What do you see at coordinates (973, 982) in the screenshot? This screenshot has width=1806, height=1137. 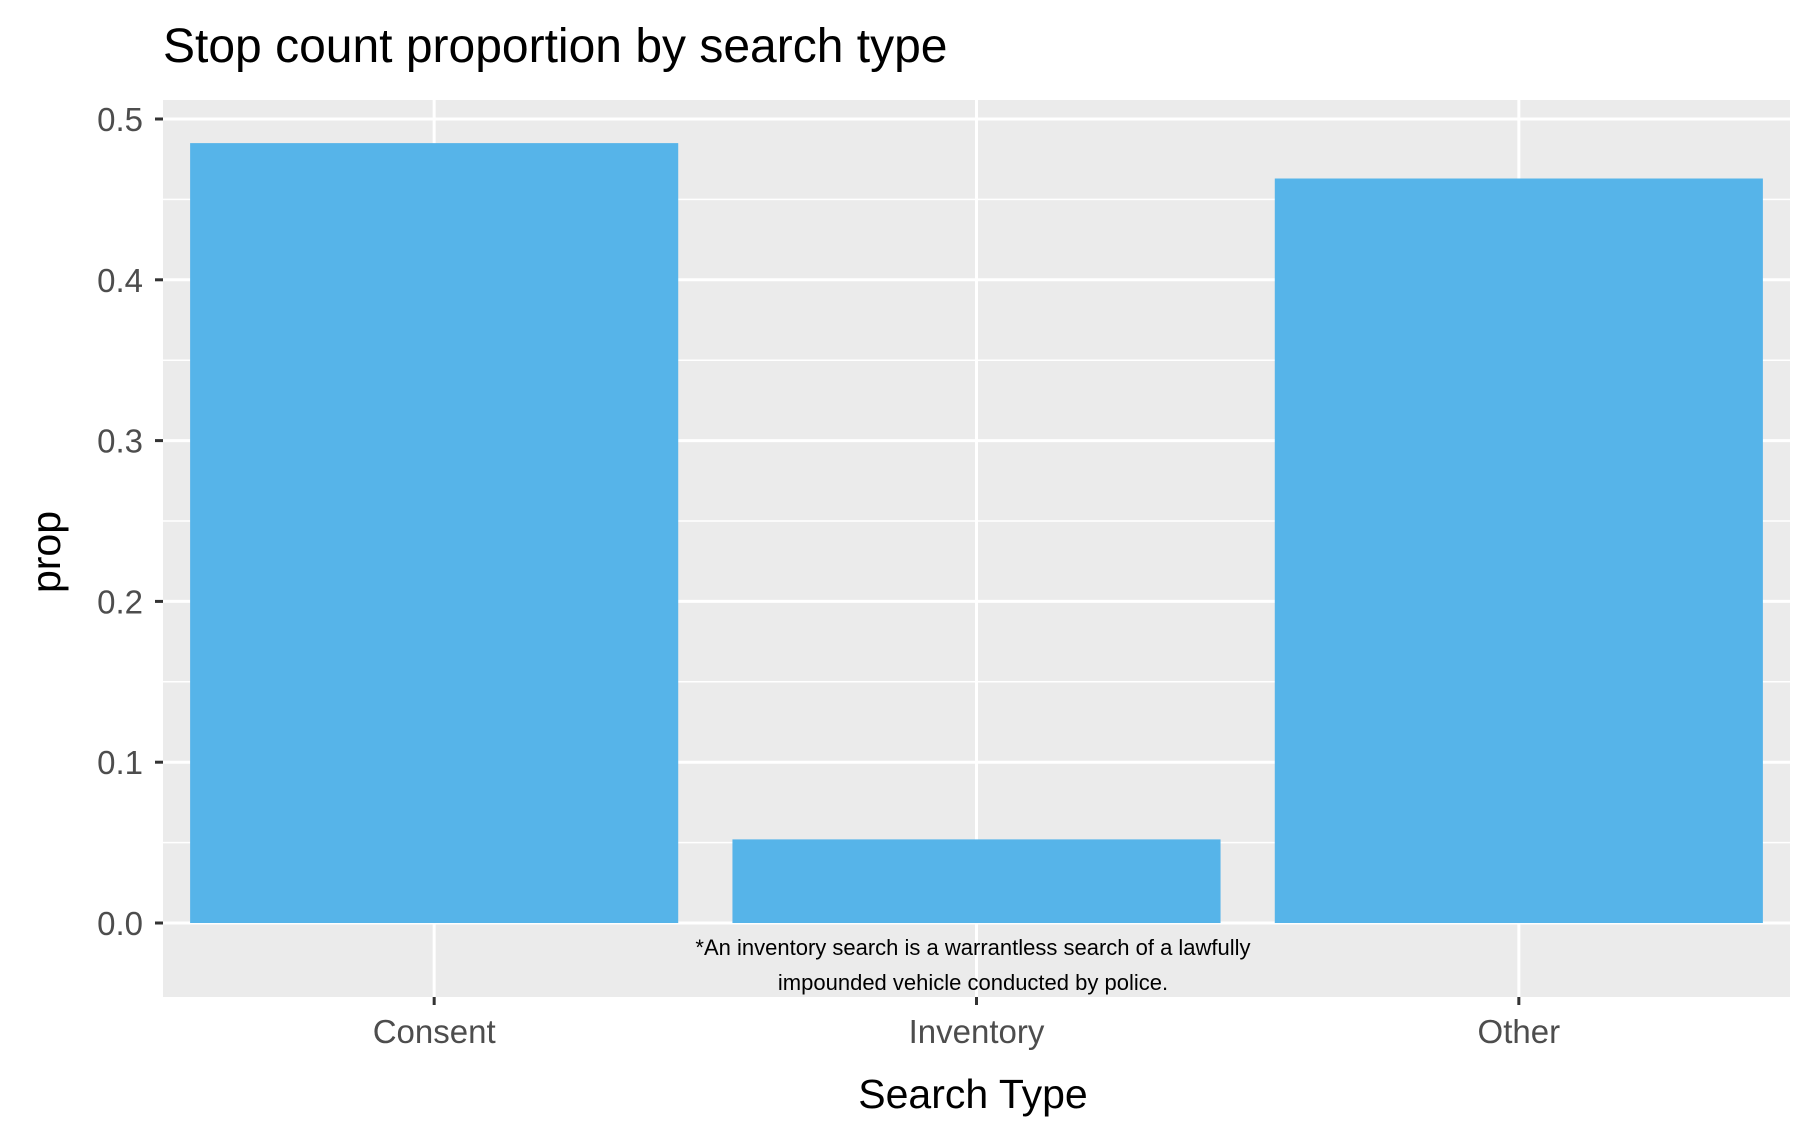 I see `annotation-line-2: impounded vehicle conducted by police.` at bounding box center [973, 982].